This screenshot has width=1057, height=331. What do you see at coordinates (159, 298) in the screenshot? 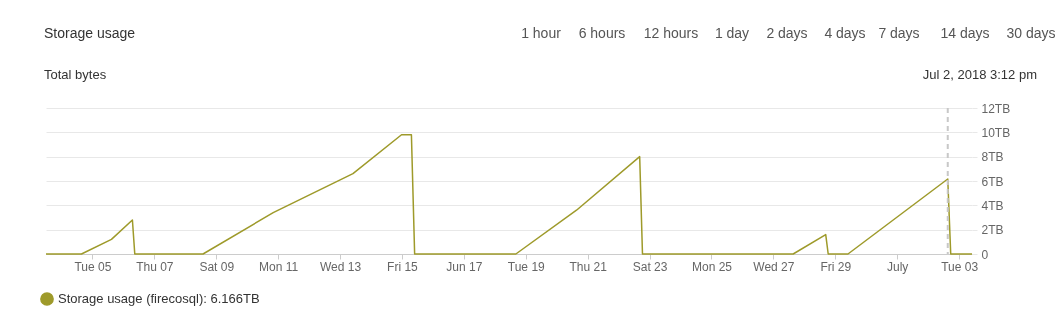
I see `legend-label: Storage usage (firecosql): 6.166TB` at bounding box center [159, 298].